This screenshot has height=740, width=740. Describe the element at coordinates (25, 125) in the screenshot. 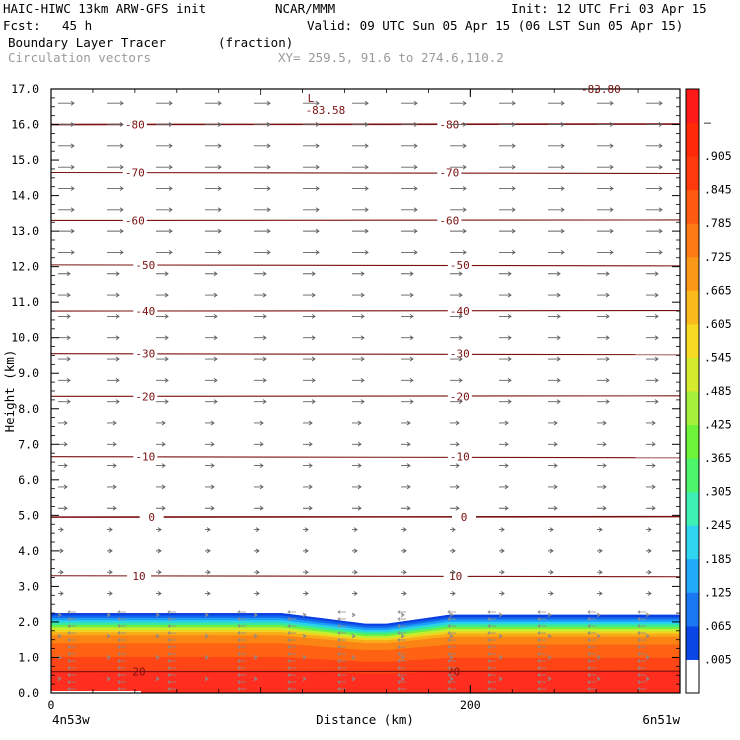

I see `y-tick-label: 16.0` at that location.